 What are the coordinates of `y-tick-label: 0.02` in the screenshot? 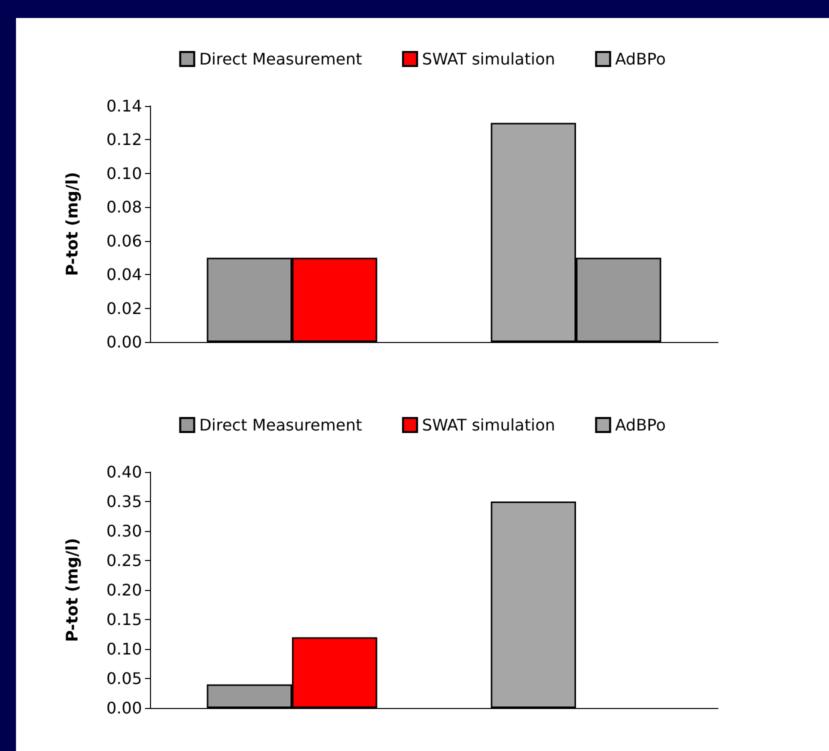 It's located at (124, 308).